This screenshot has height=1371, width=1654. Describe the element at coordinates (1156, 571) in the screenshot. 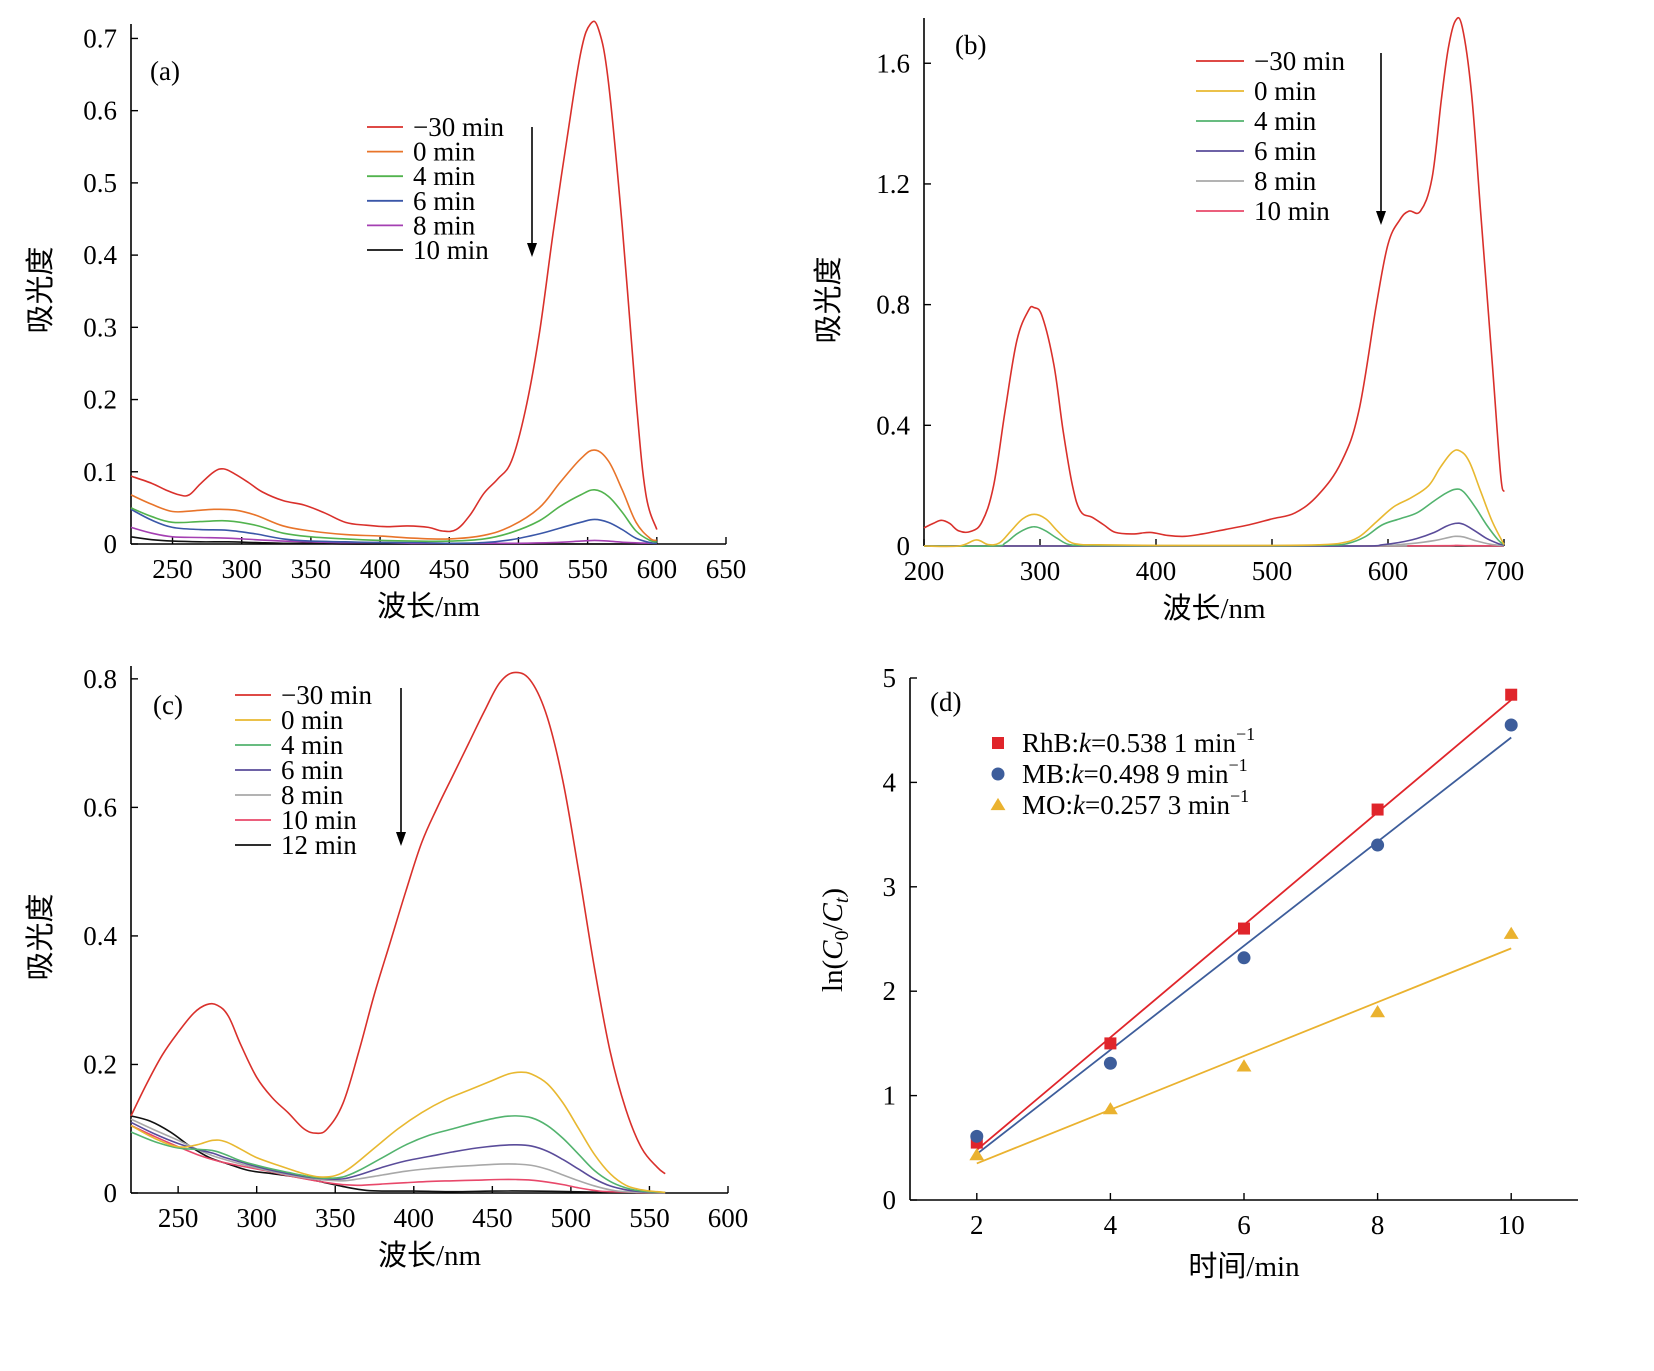

I see `x-tick-label: 400` at that location.